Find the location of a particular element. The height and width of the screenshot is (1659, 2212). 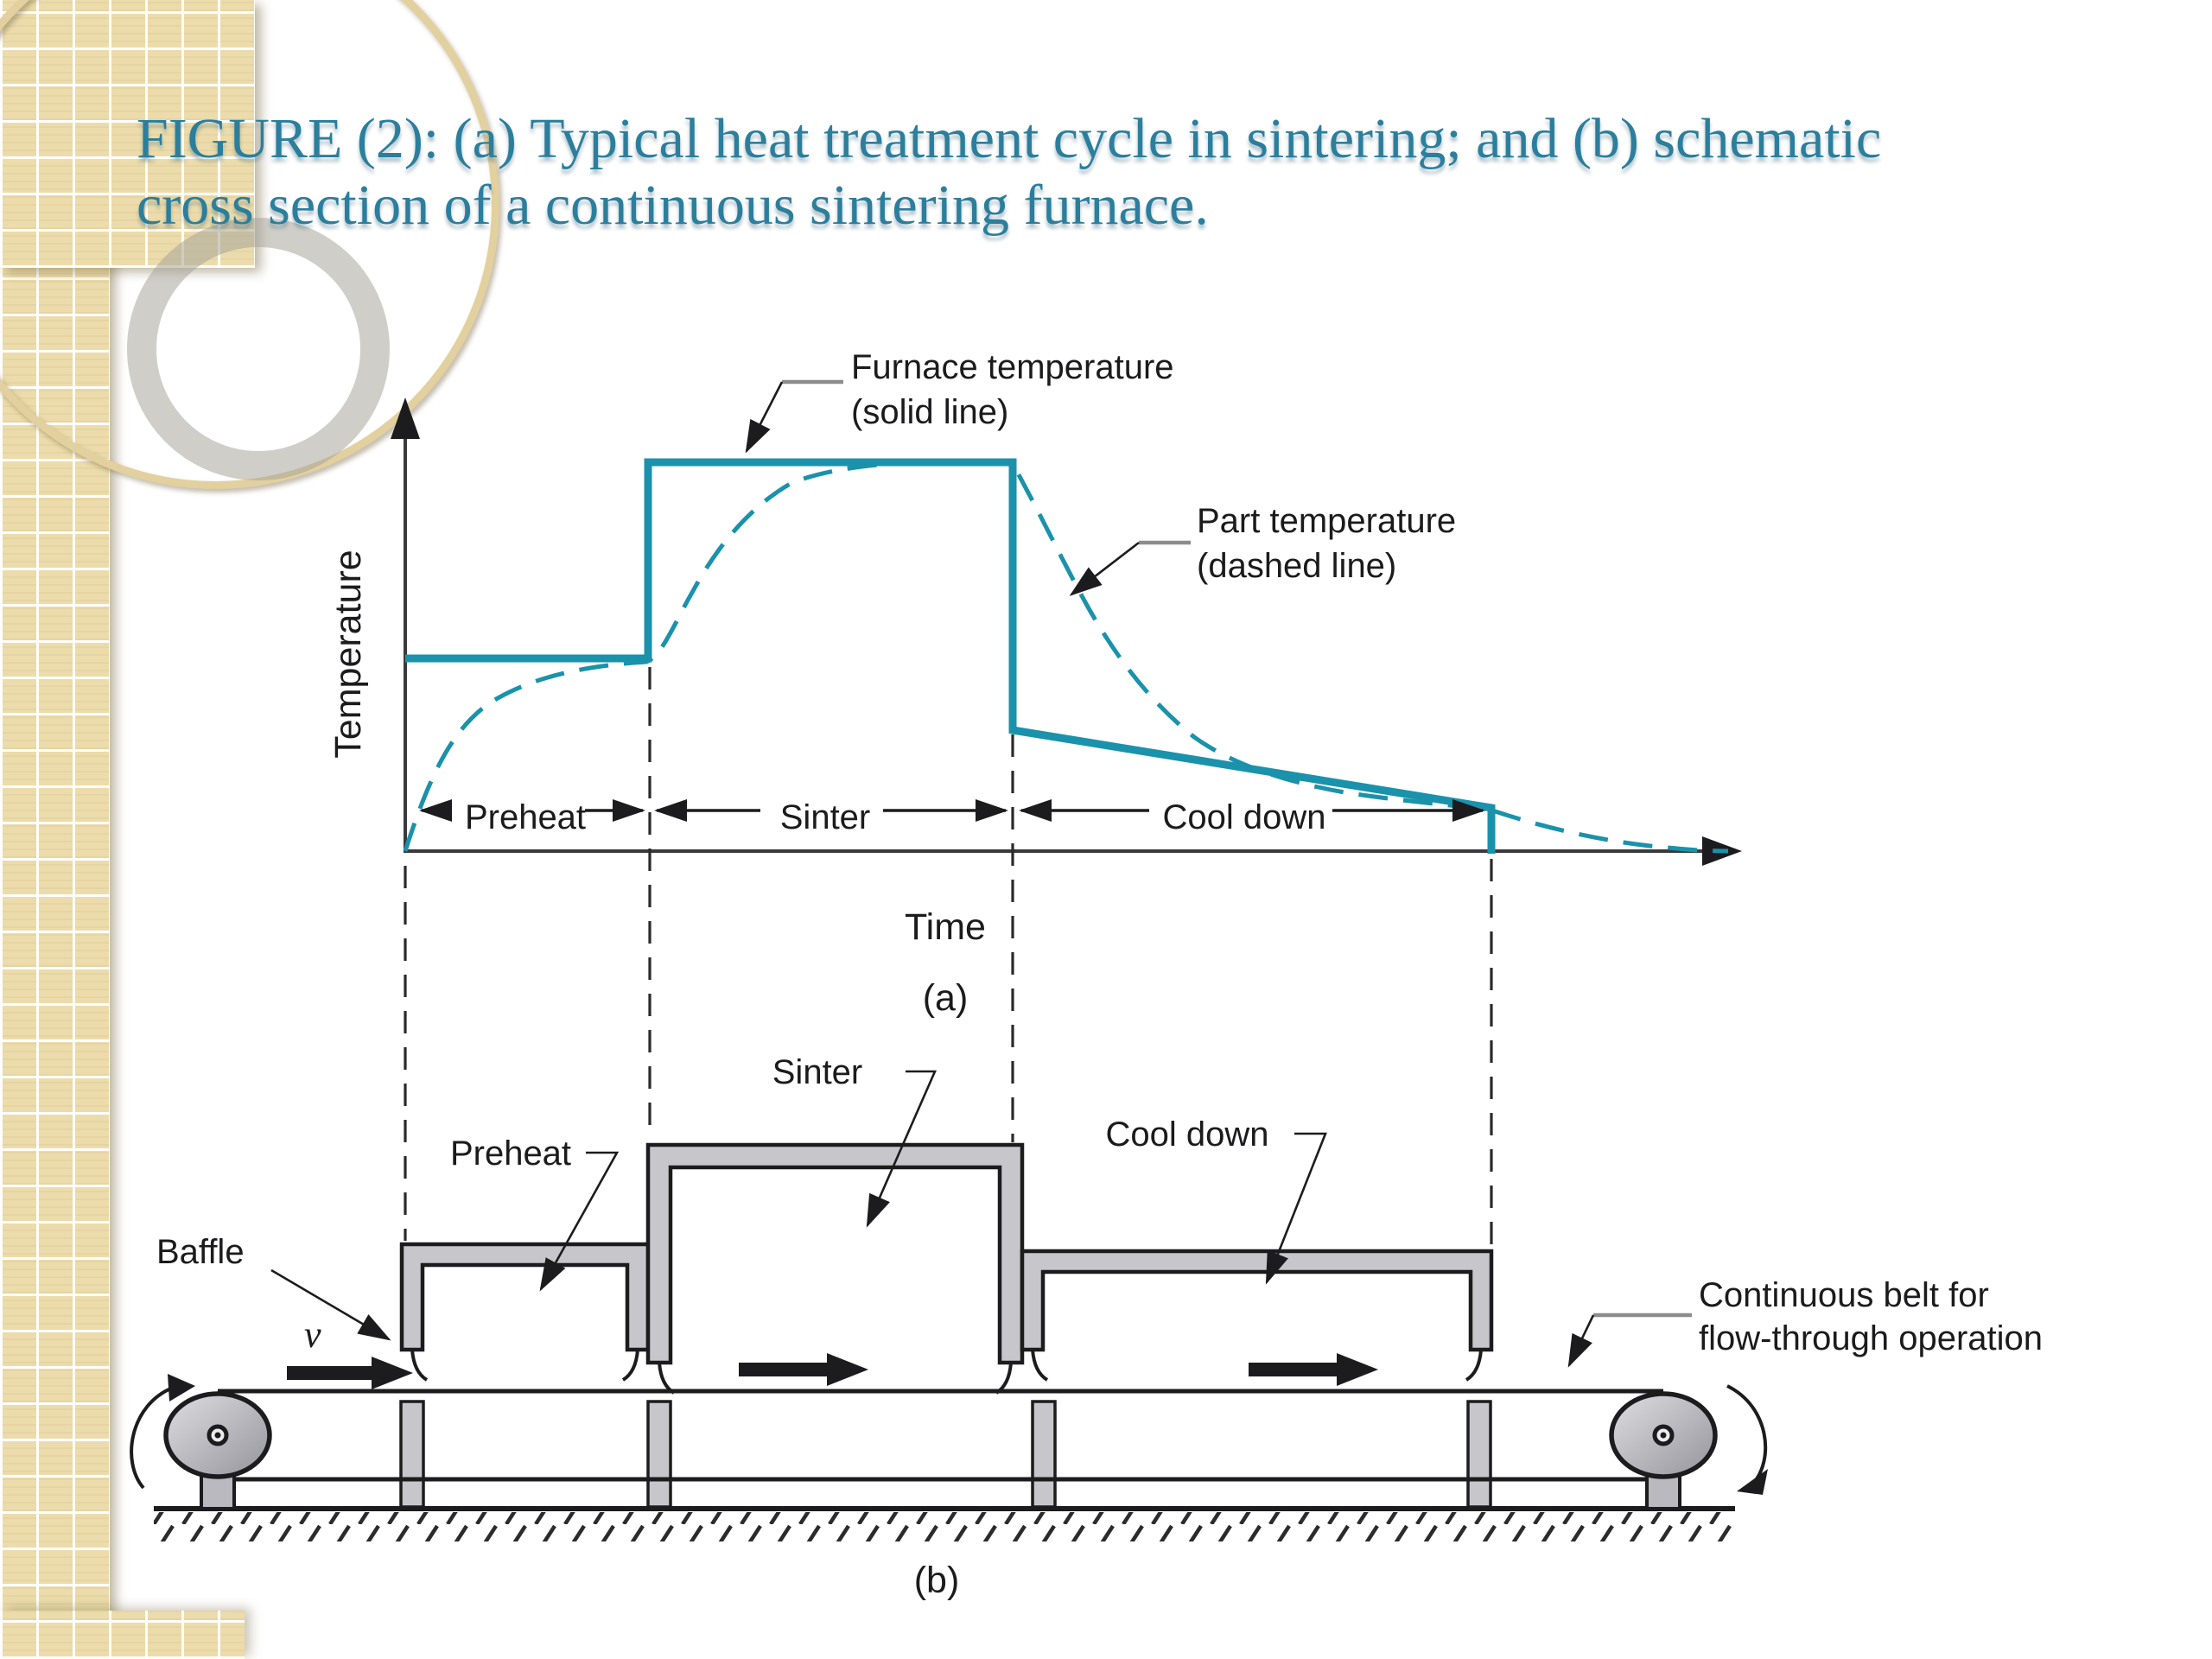

y-axis-label: Temperature is located at coordinates (348, 654).